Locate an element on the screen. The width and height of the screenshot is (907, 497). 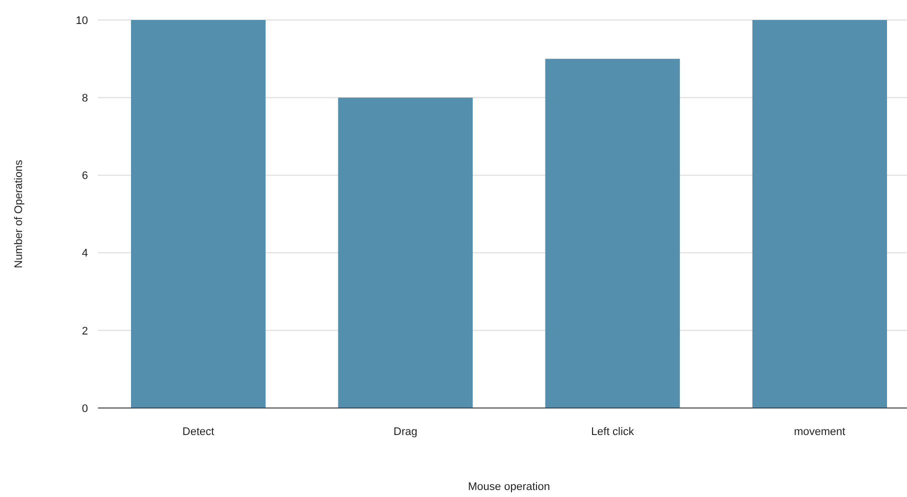
y-tick-label: 0 is located at coordinates (85, 408).